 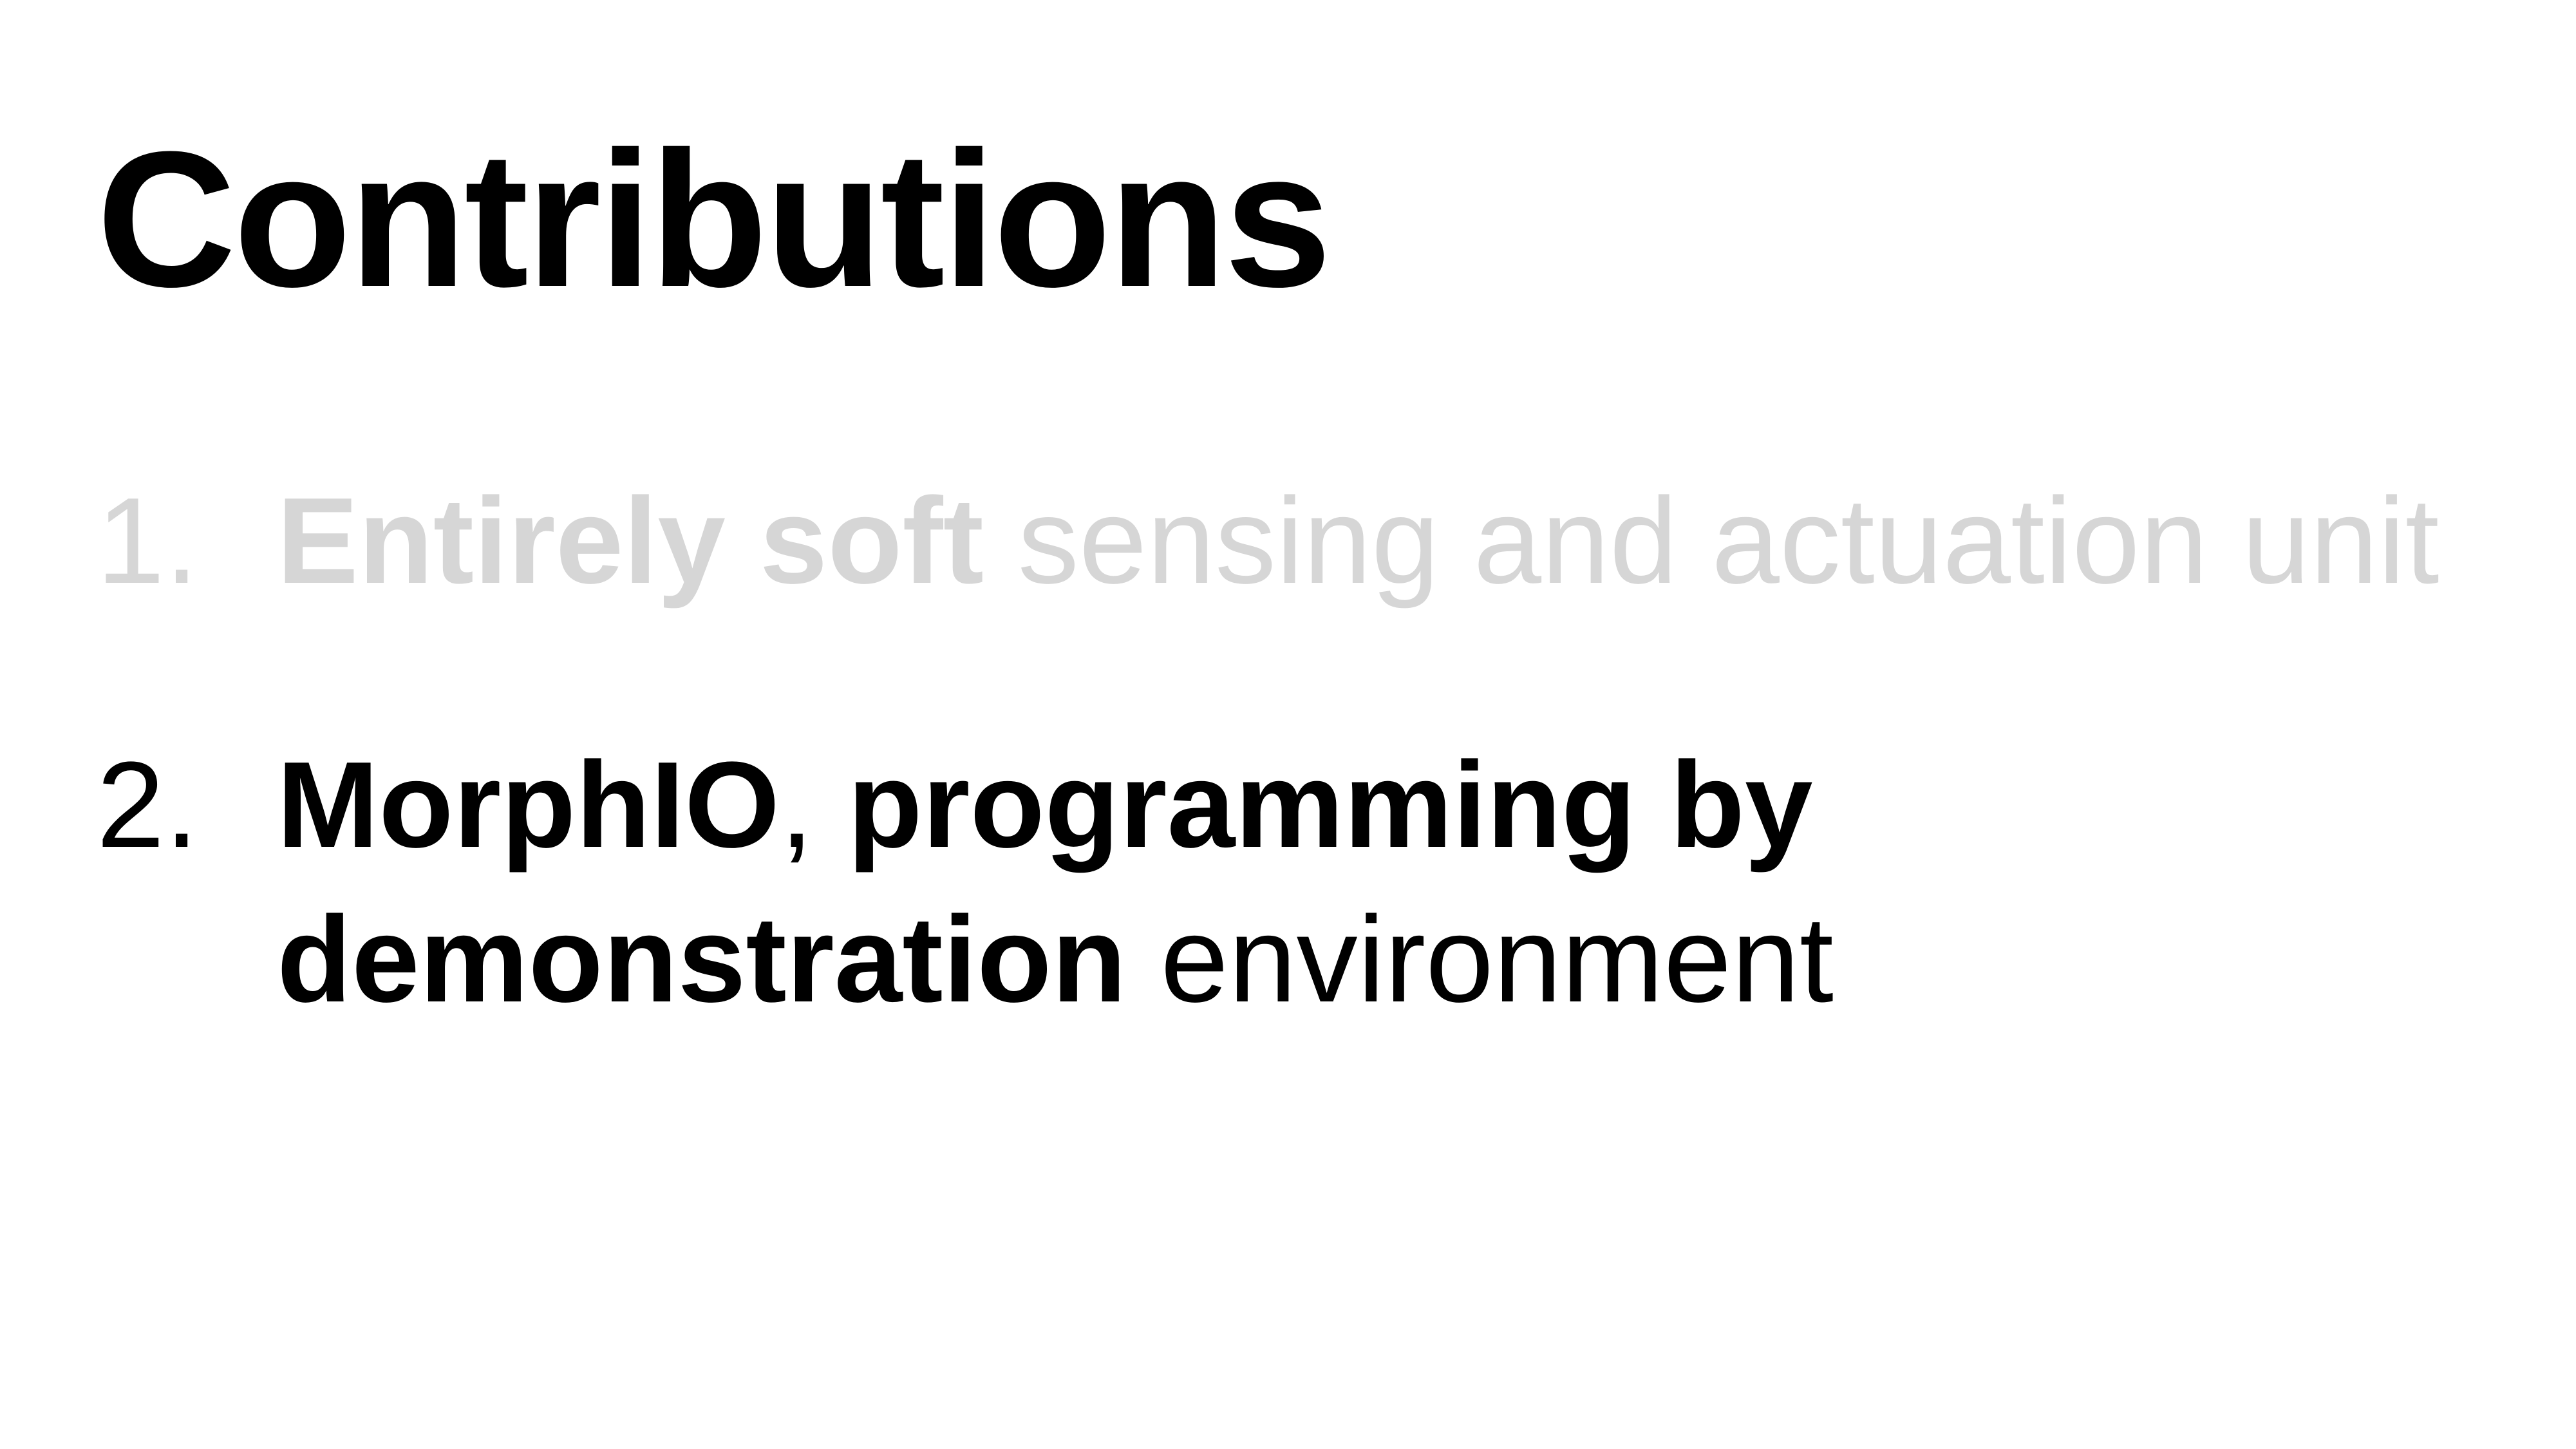 What do you see at coordinates (630, 541) in the screenshot?
I see `item-bold-text: Entirely soft` at bounding box center [630, 541].